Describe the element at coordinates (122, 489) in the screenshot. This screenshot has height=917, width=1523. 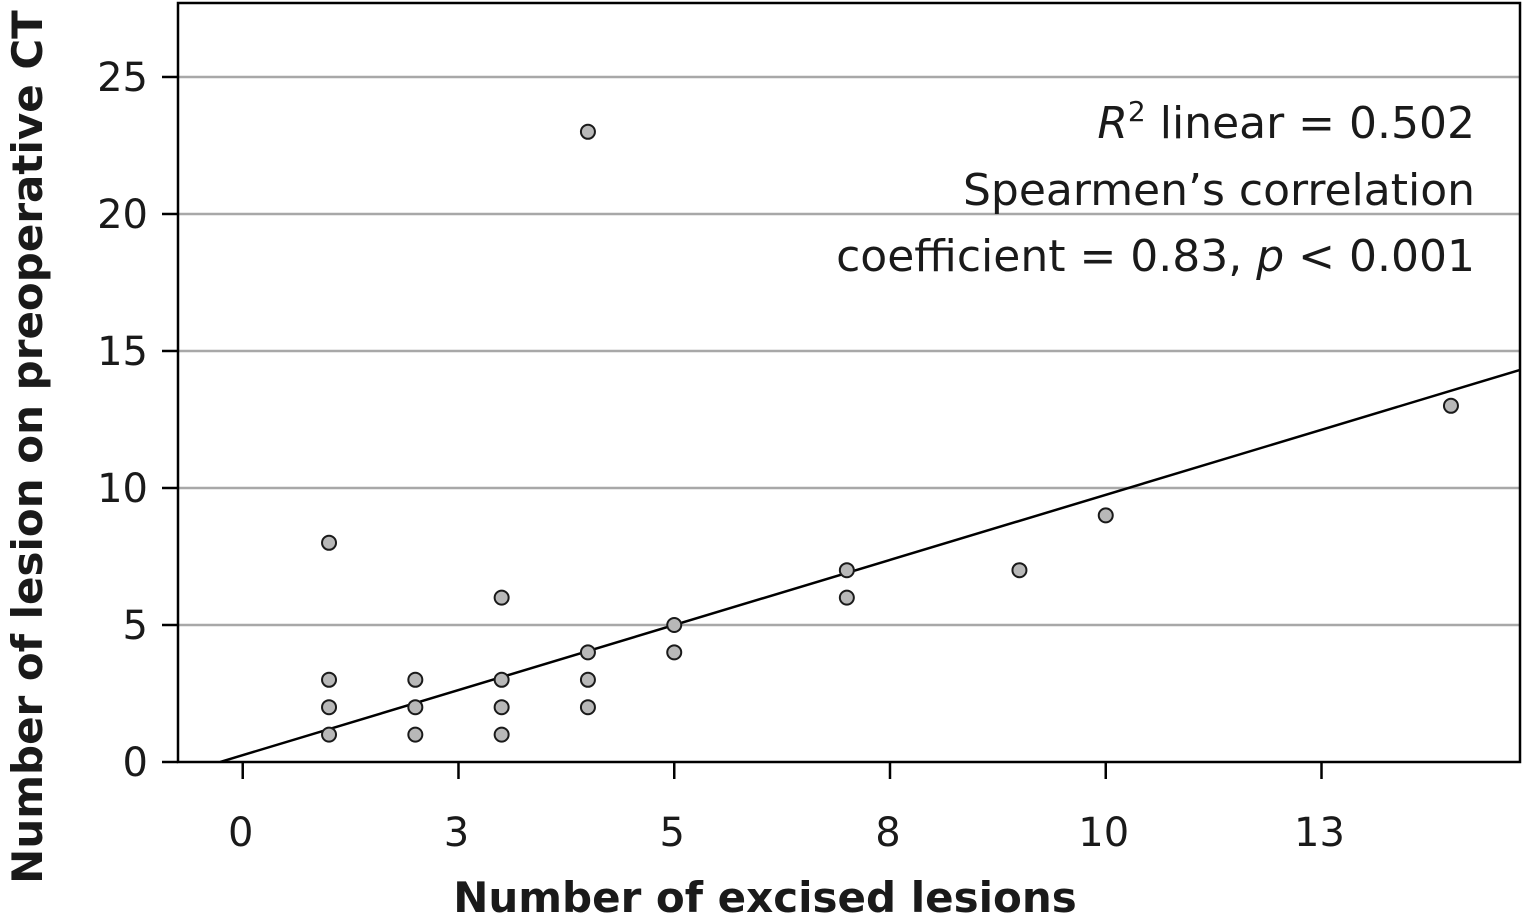
I see `y-tick-label: 10` at that location.